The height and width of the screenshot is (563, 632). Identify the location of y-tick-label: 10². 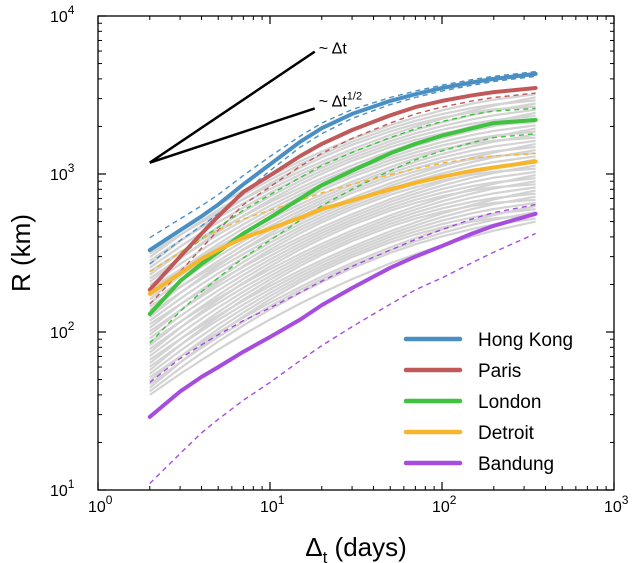
(62, 330).